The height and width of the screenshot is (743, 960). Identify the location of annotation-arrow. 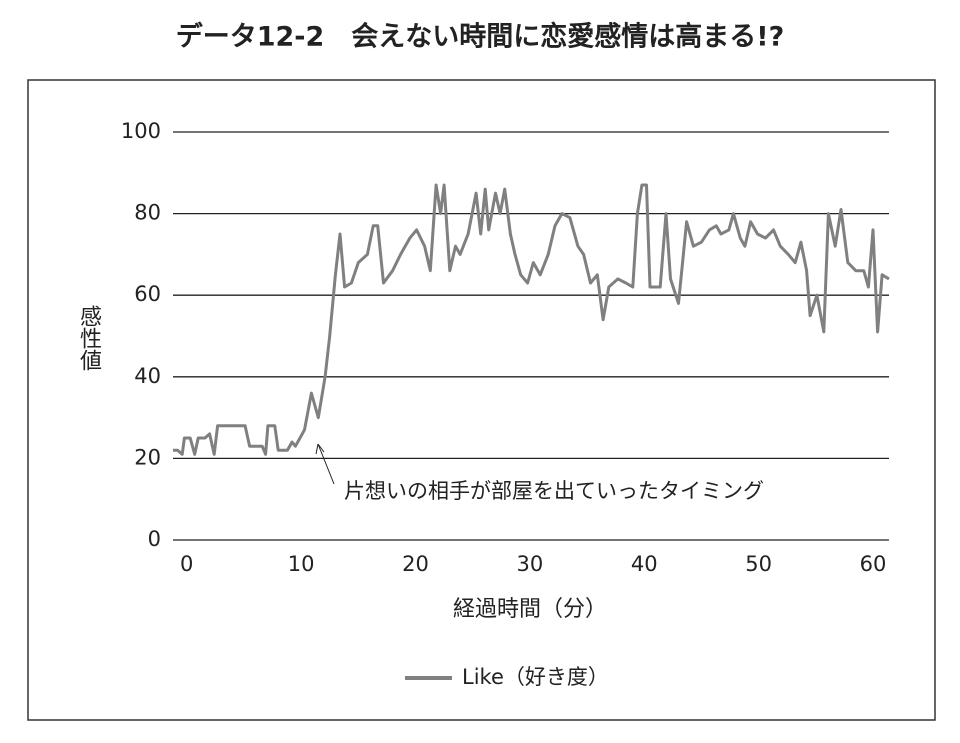
(326, 464).